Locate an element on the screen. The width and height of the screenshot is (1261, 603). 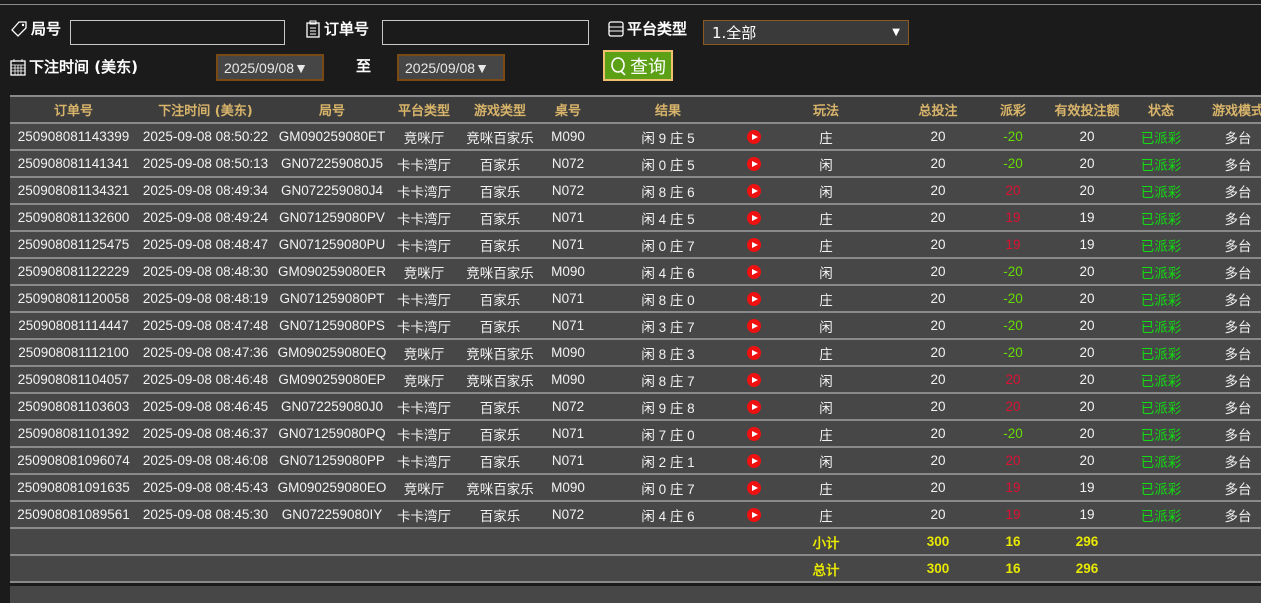
result-cell: 闲 0 庄 7 is located at coordinates (668, 245).